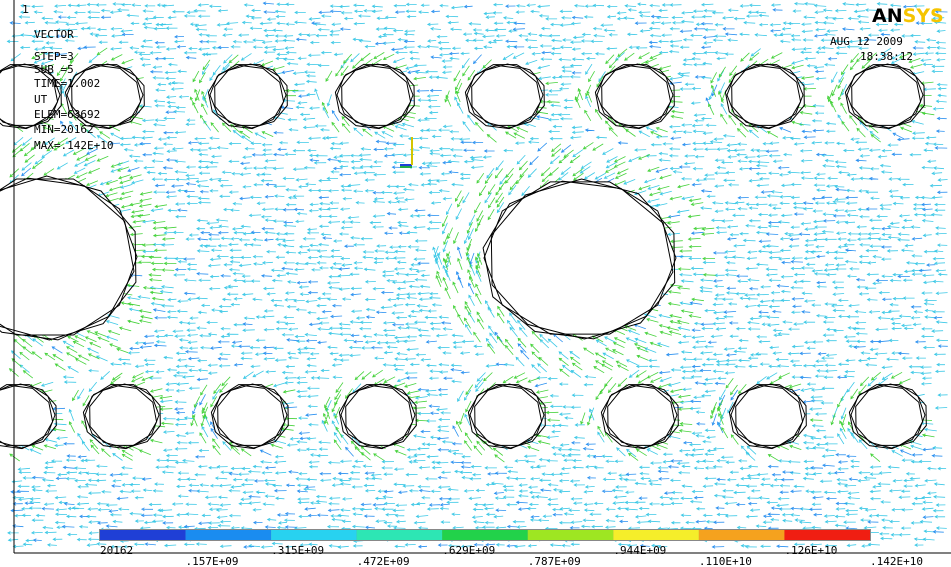 The image size is (951, 567). I want to click on info-line: TIME=1.002, so click(67, 83).